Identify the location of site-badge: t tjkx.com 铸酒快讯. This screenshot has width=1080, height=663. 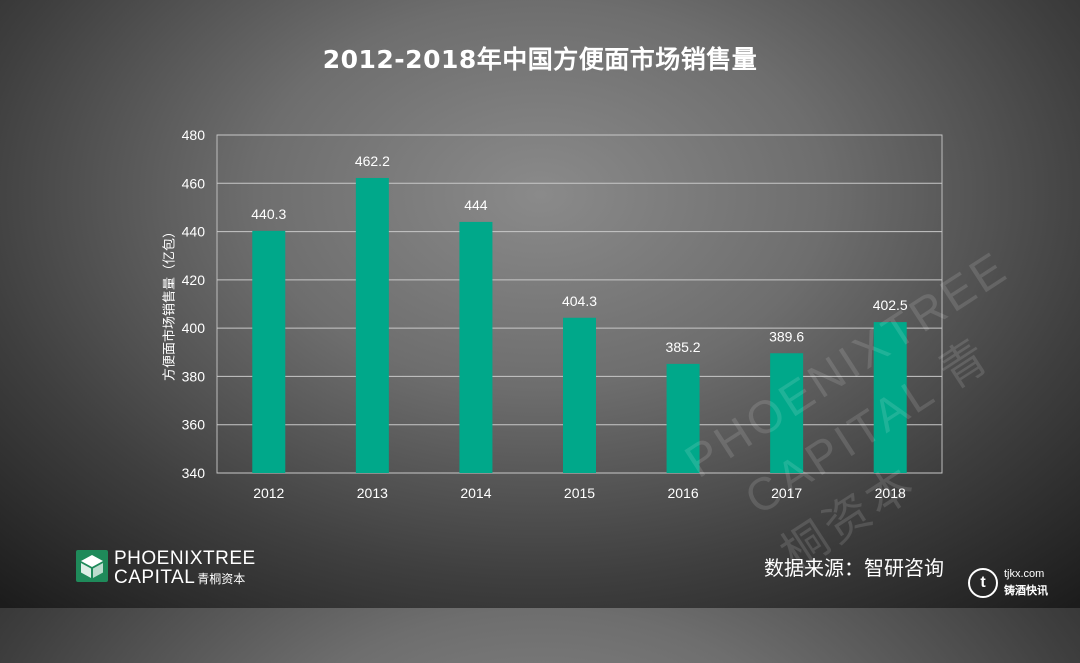
(1013, 584).